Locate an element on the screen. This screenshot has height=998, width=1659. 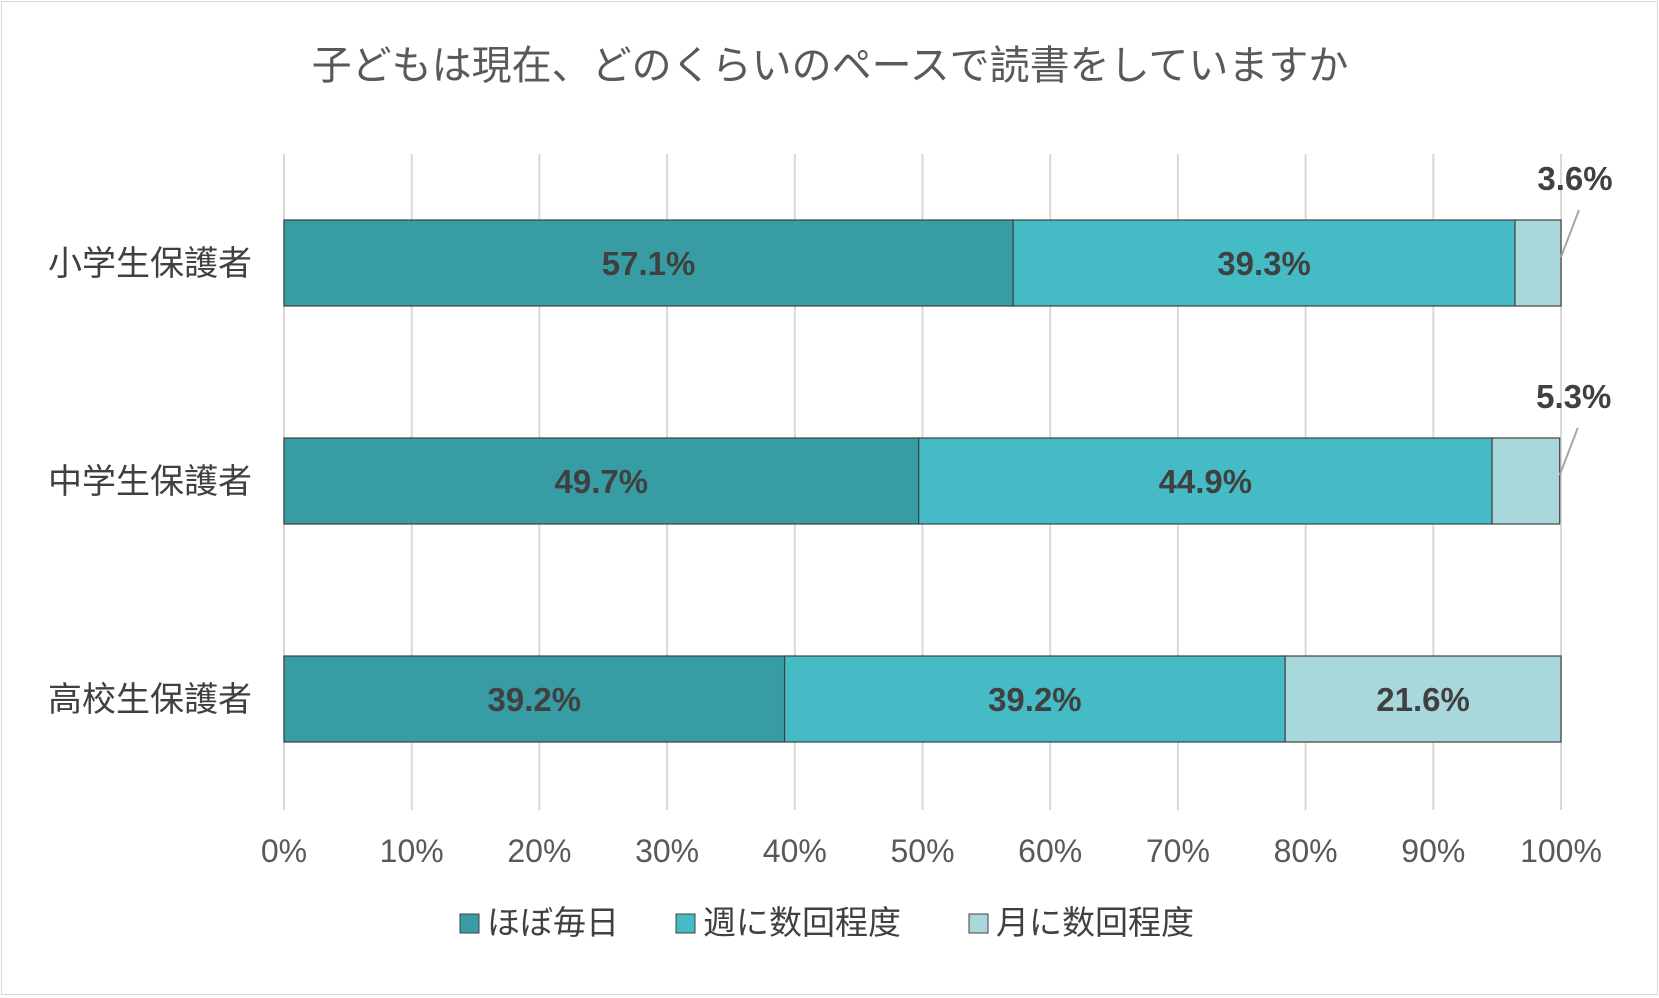
data-label: 49.7% is located at coordinates (602, 481).